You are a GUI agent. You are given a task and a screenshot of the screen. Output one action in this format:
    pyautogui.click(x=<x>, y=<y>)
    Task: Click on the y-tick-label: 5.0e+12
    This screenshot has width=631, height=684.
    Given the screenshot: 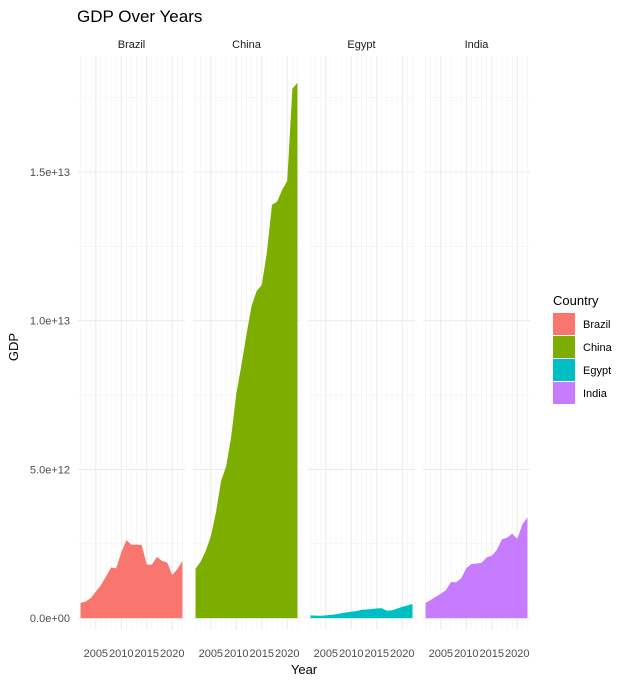 What is the action you would take?
    pyautogui.click(x=50, y=470)
    